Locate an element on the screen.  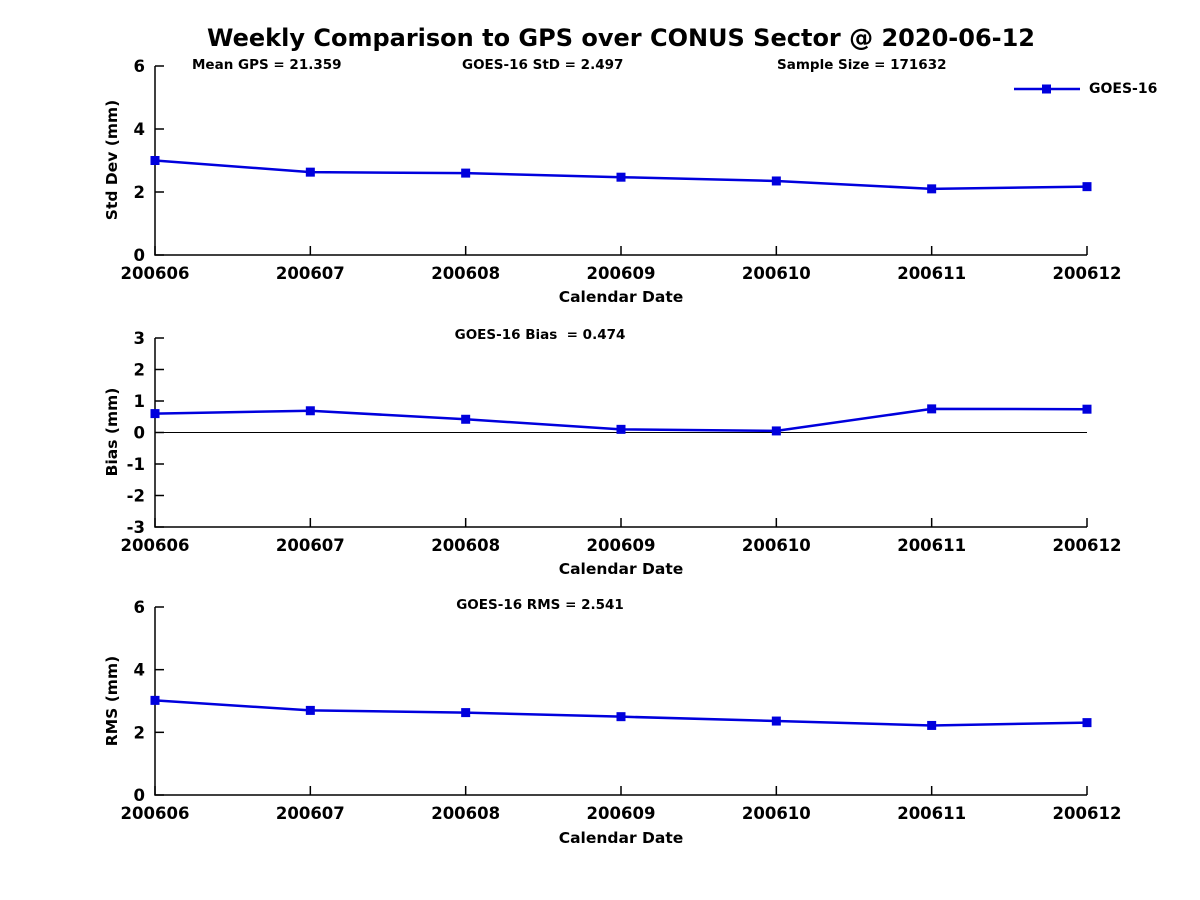
y-tick-label: 3 is located at coordinates (139, 338).